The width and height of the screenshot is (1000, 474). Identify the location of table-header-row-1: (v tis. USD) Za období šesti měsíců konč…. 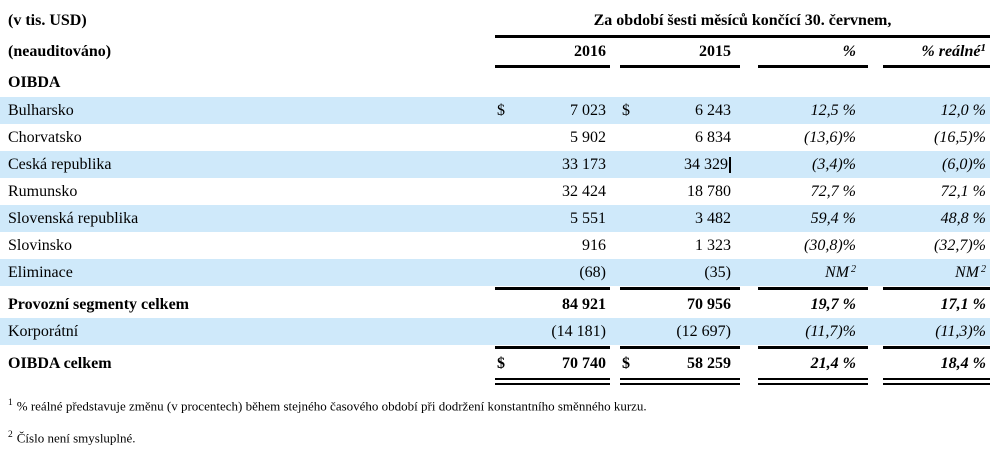
(495, 21).